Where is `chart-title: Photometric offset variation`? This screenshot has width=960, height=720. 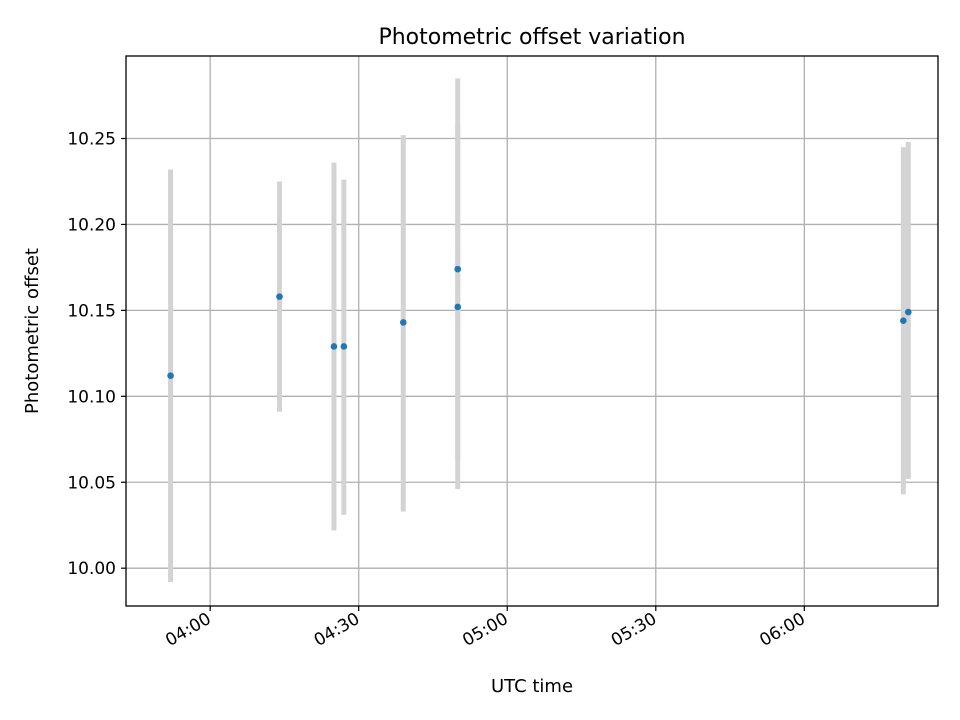
chart-title: Photometric offset variation is located at coordinates (531, 37).